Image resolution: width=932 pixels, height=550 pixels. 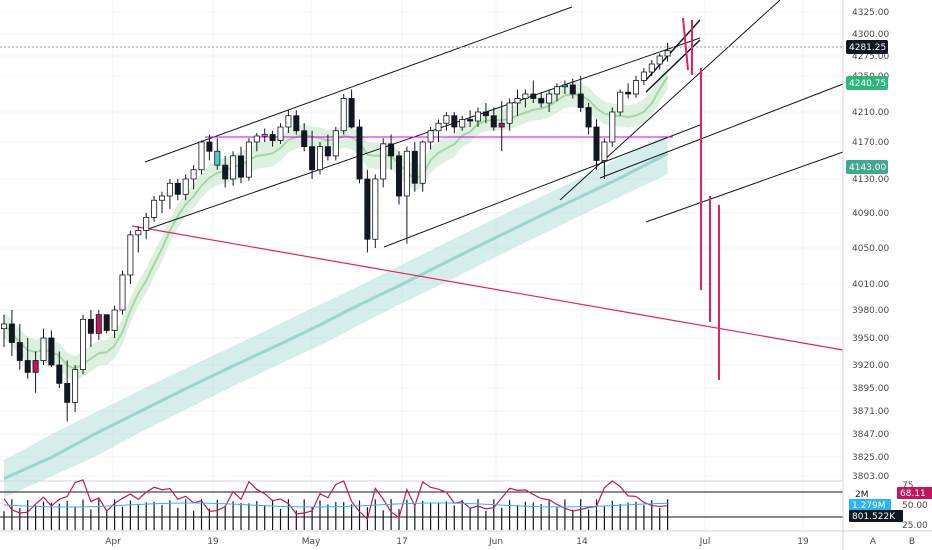 I want to click on time-tick-label: A, so click(x=873, y=542).